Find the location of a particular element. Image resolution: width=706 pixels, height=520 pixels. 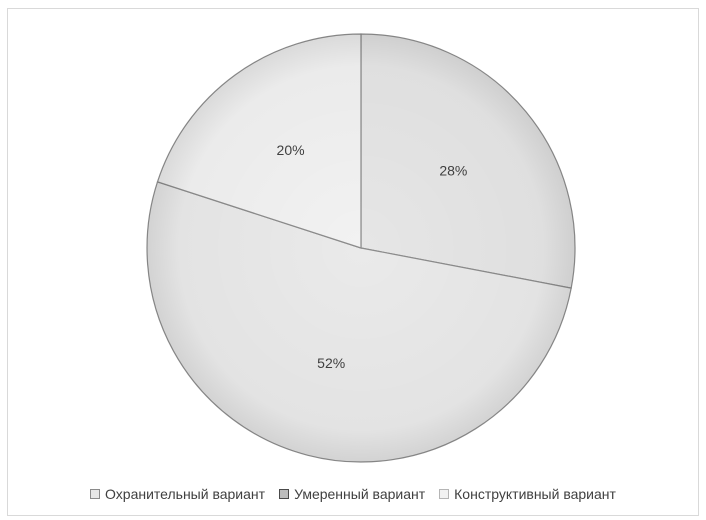

data-label-umerenny: 52% is located at coordinates (331, 363).